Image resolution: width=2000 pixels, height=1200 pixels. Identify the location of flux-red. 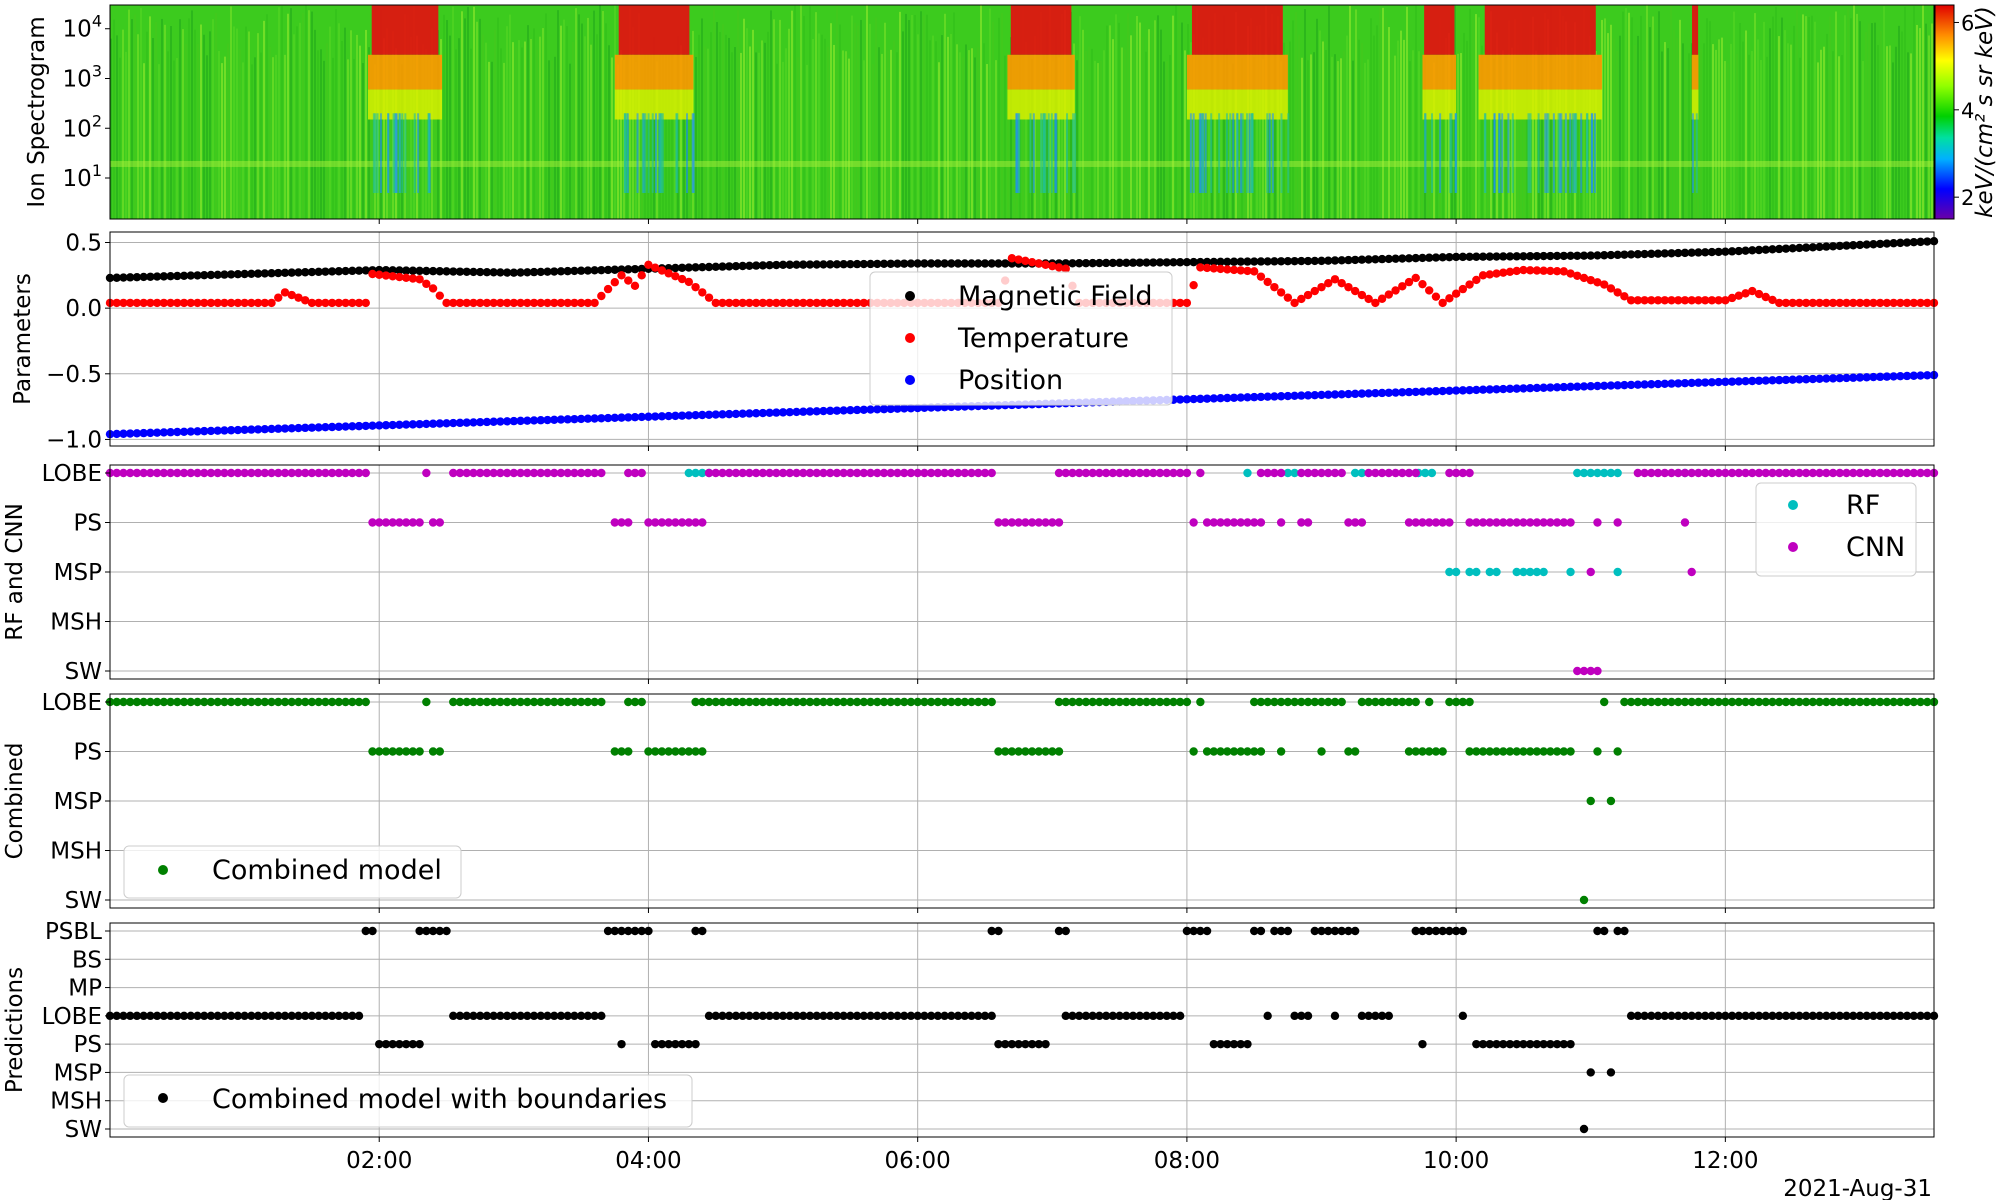
(1695, 30).